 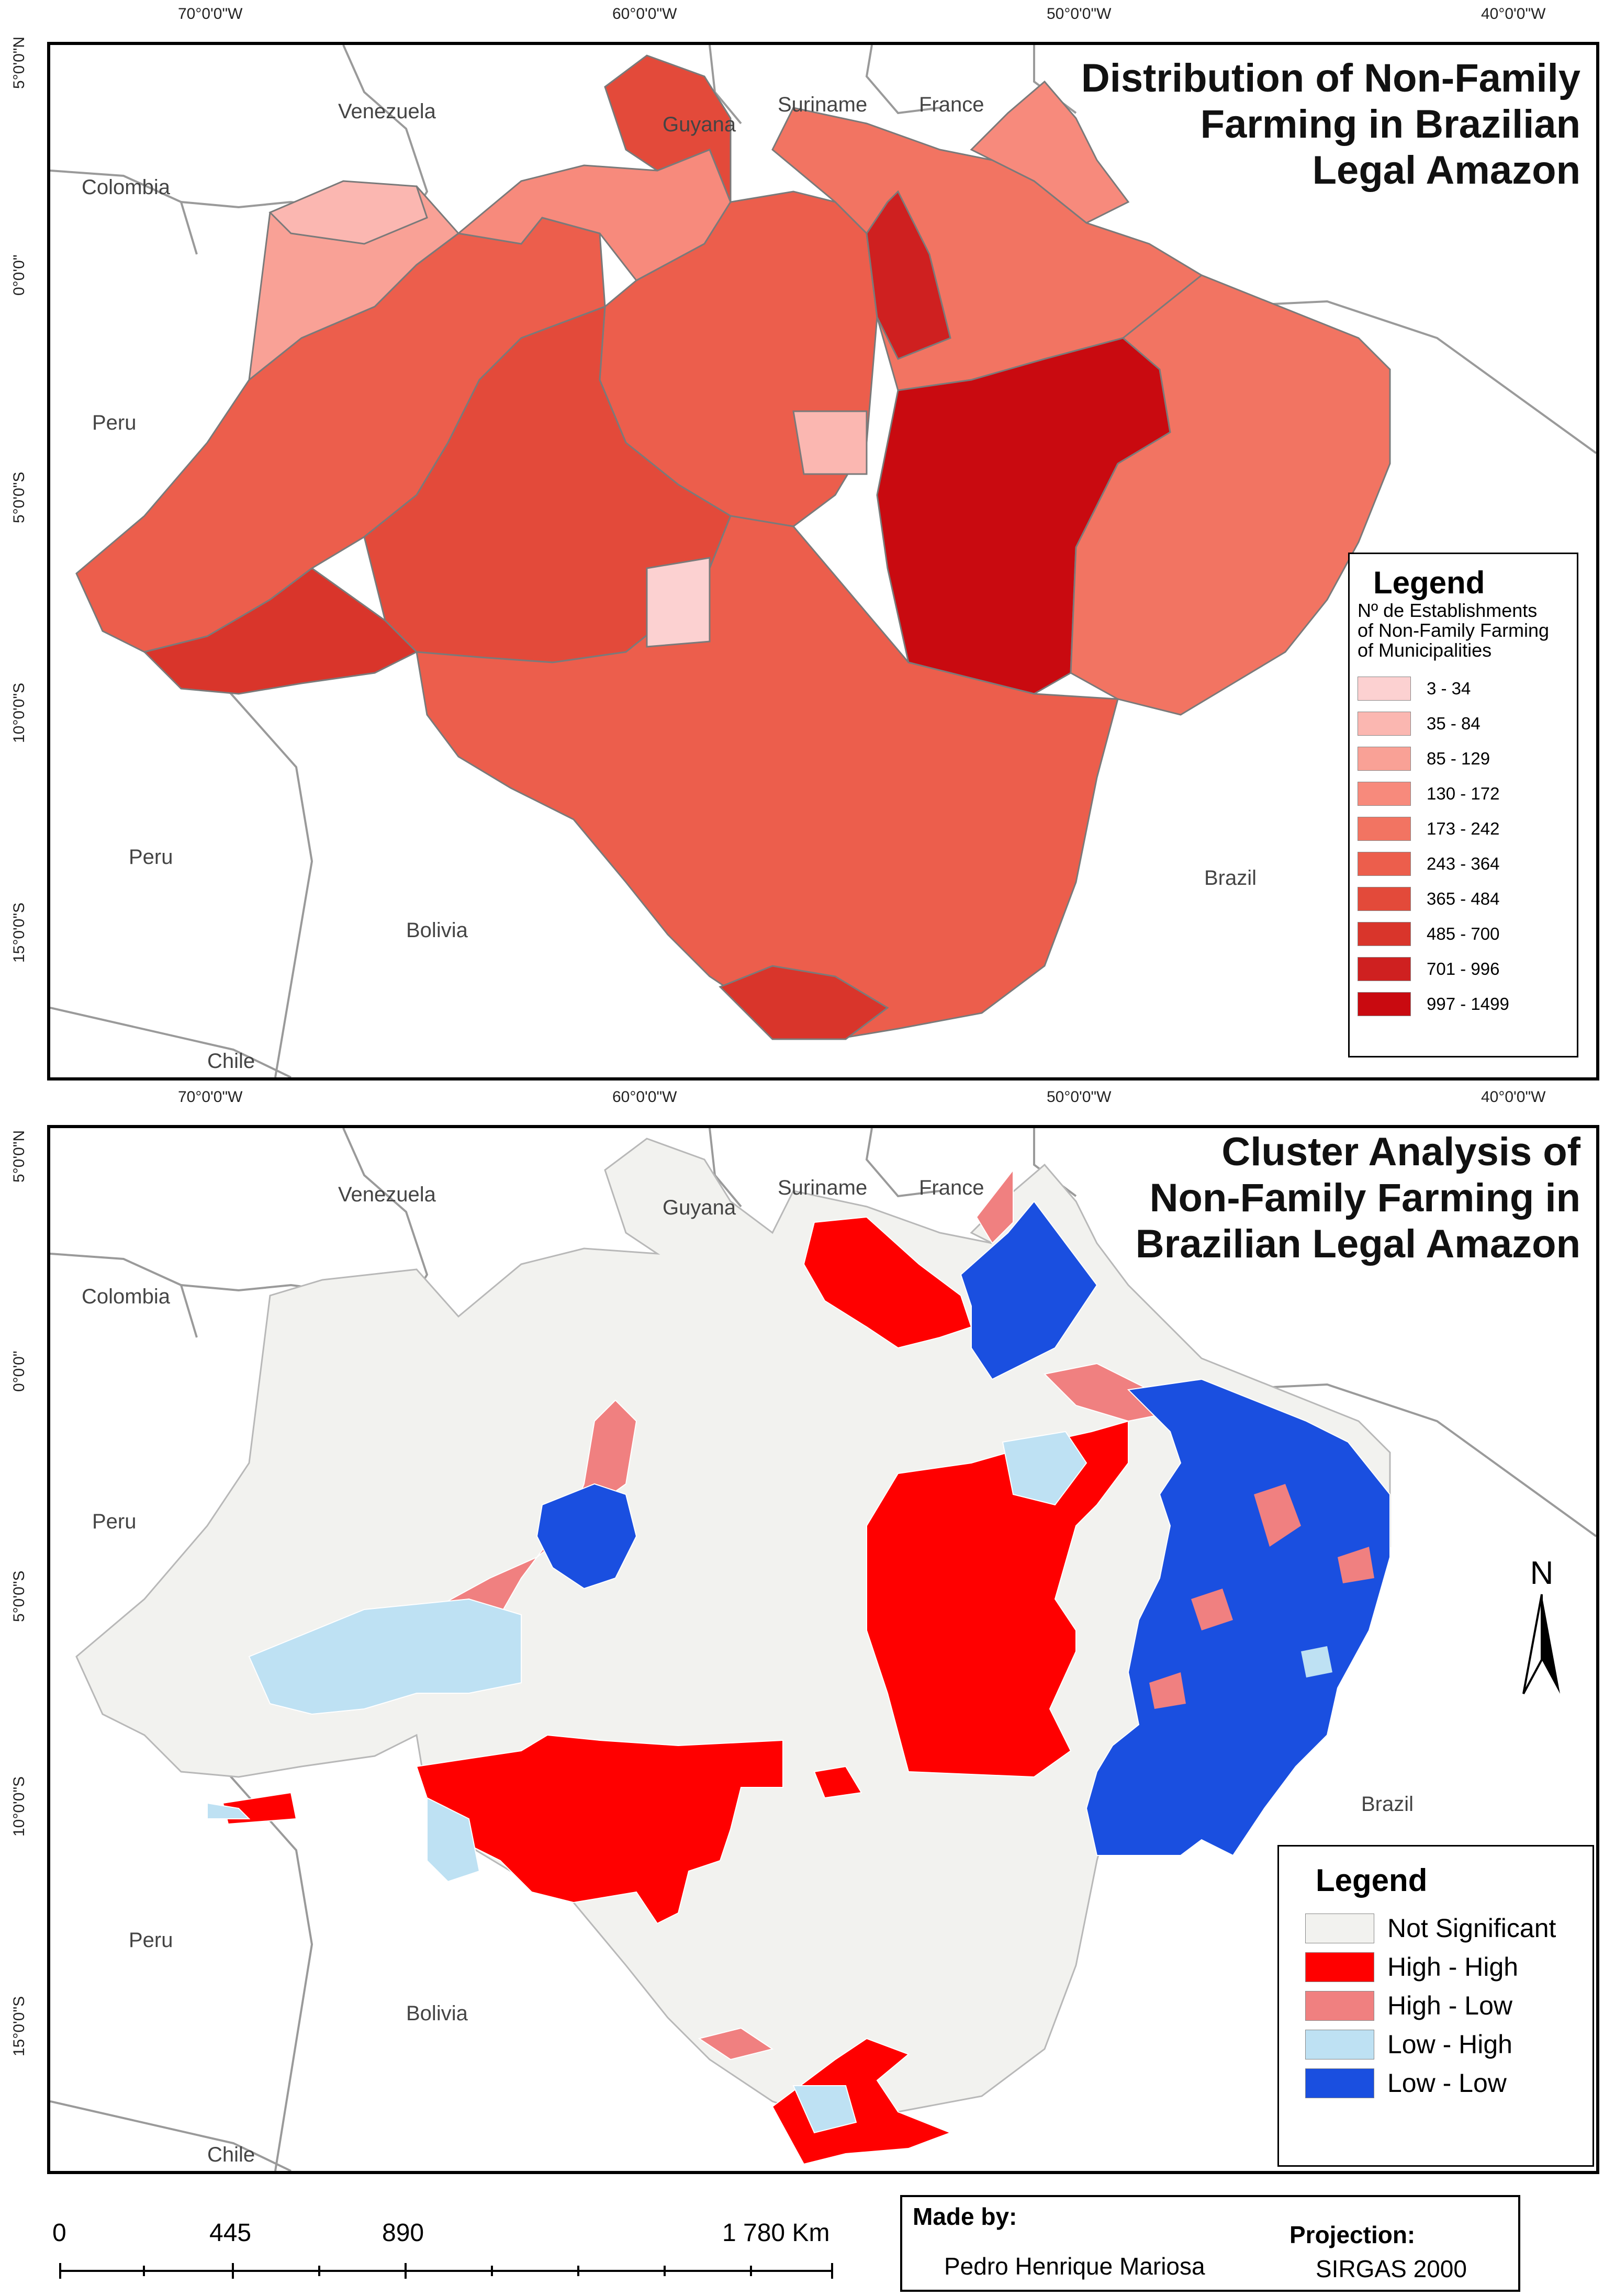 What do you see at coordinates (1449, 2005) in the screenshot?
I see `legend-class-label: High - Low` at bounding box center [1449, 2005].